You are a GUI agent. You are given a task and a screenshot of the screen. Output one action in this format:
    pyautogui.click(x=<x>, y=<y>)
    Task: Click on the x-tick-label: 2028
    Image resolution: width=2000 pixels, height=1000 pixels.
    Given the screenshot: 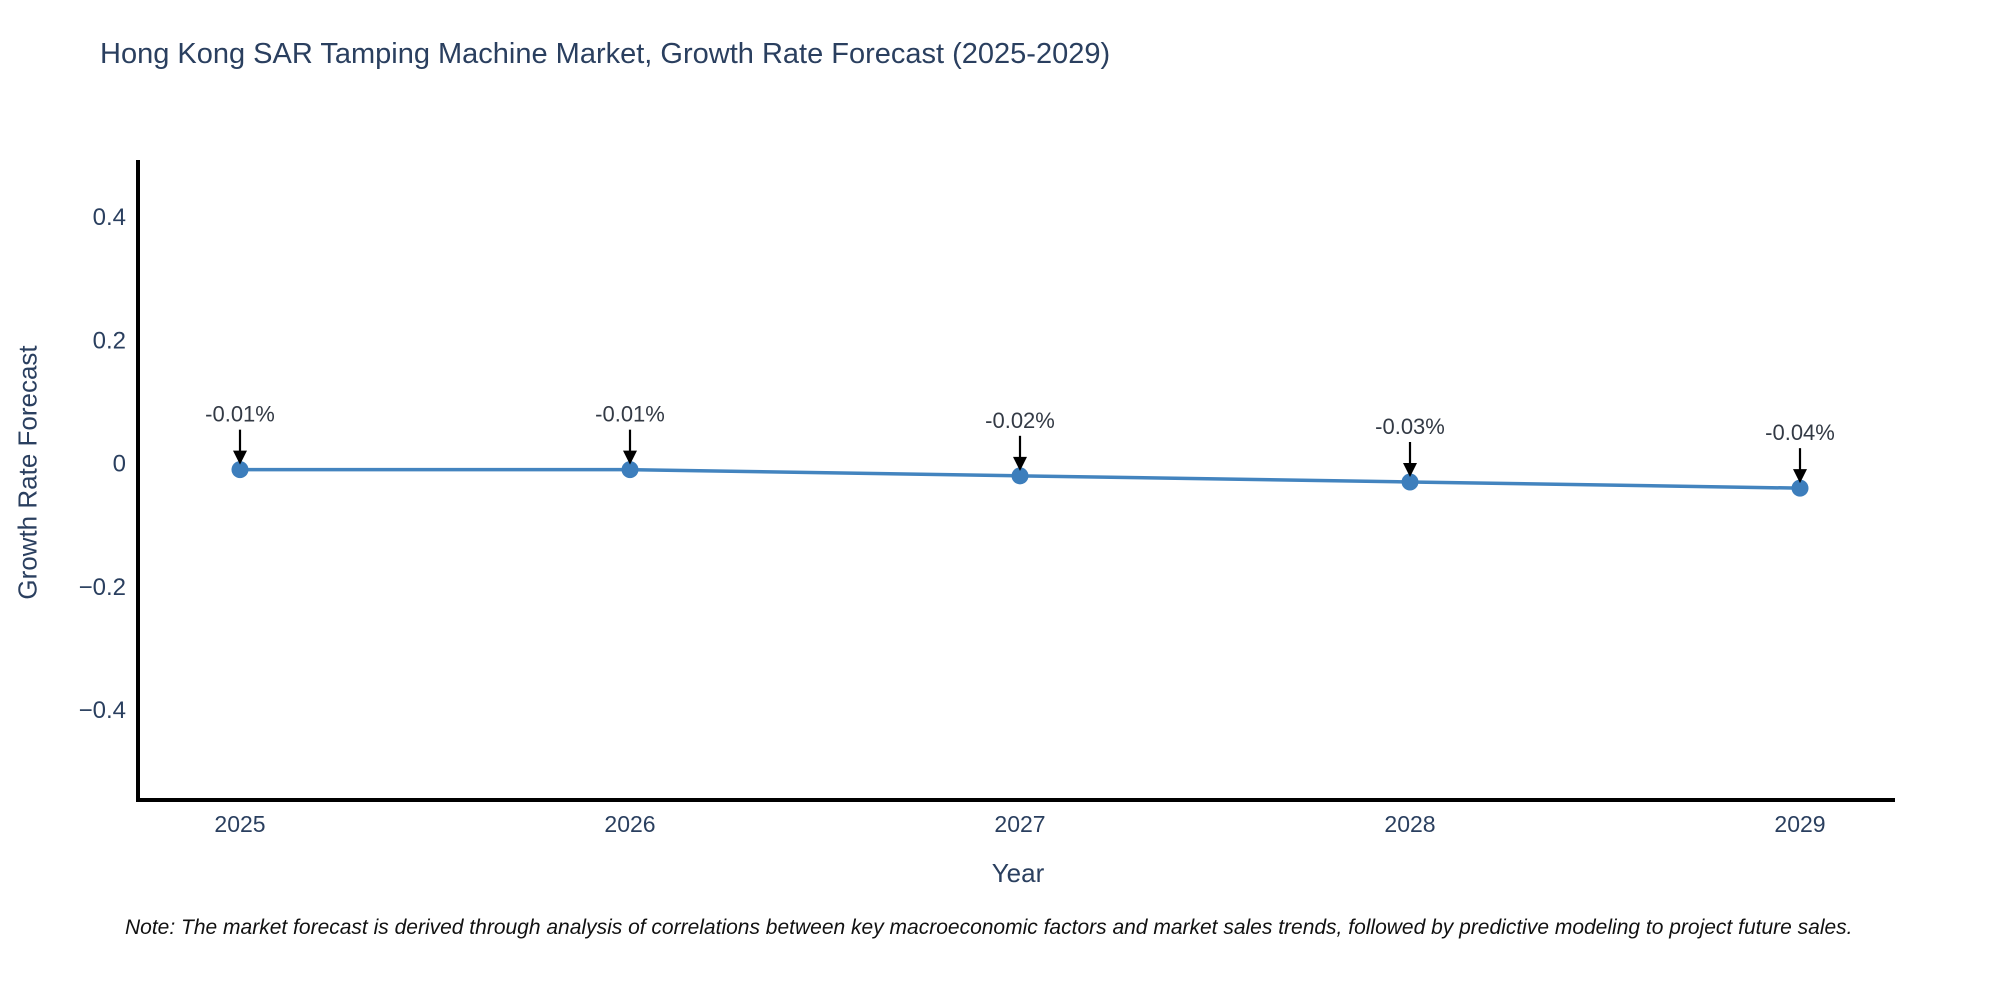 What is the action you would take?
    pyautogui.click(x=1409, y=824)
    